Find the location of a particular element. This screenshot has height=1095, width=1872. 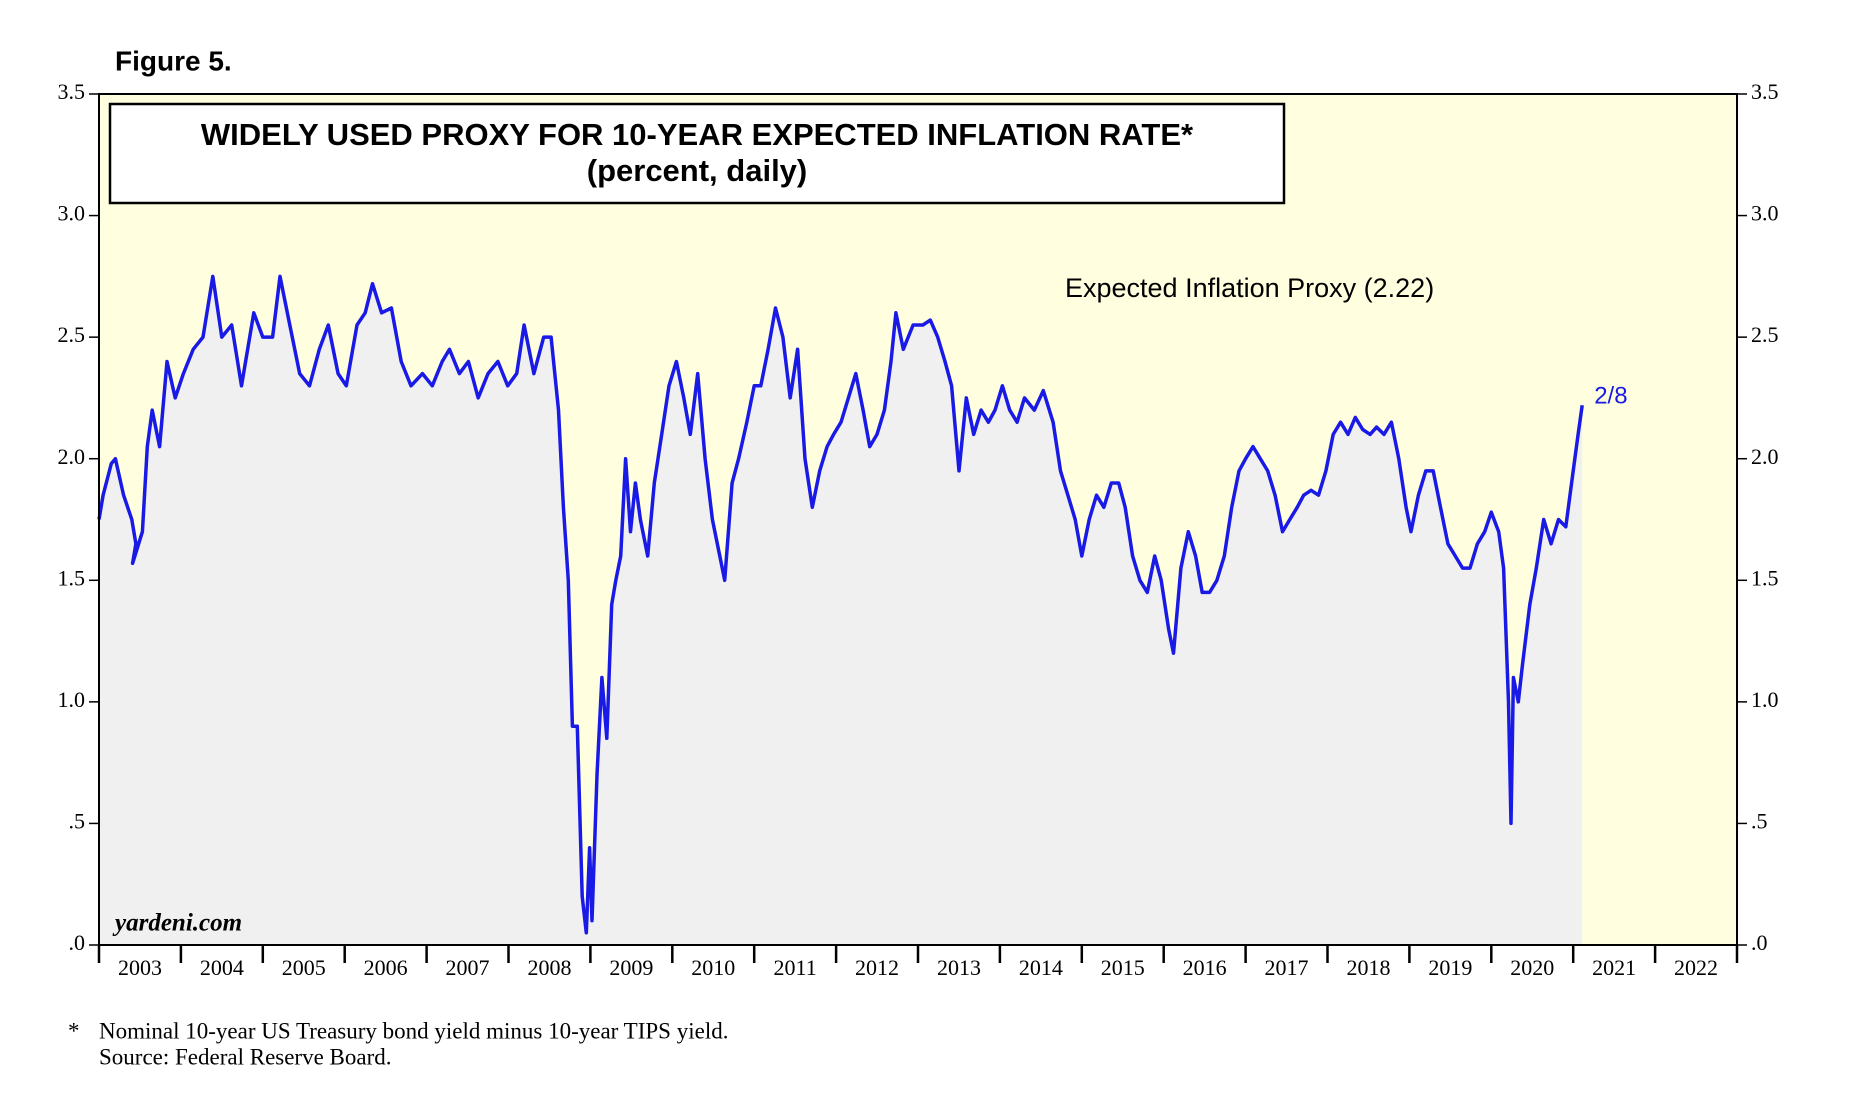

y2-tick-label: 3.0 is located at coordinates (1765, 213).